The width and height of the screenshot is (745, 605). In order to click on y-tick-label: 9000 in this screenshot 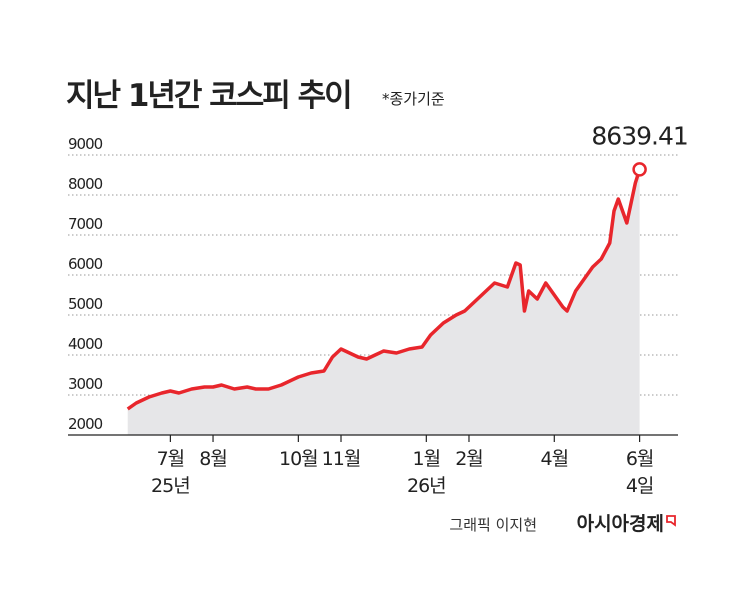, I will do `click(85, 144)`.